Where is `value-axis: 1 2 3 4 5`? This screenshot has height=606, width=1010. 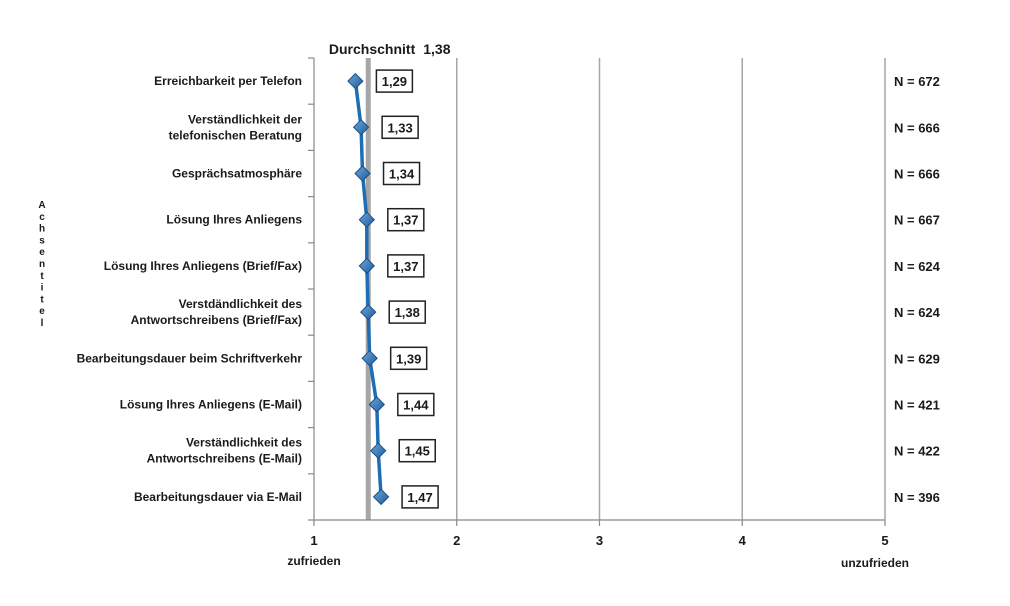 value-axis: 1 2 3 4 5 is located at coordinates (599, 533).